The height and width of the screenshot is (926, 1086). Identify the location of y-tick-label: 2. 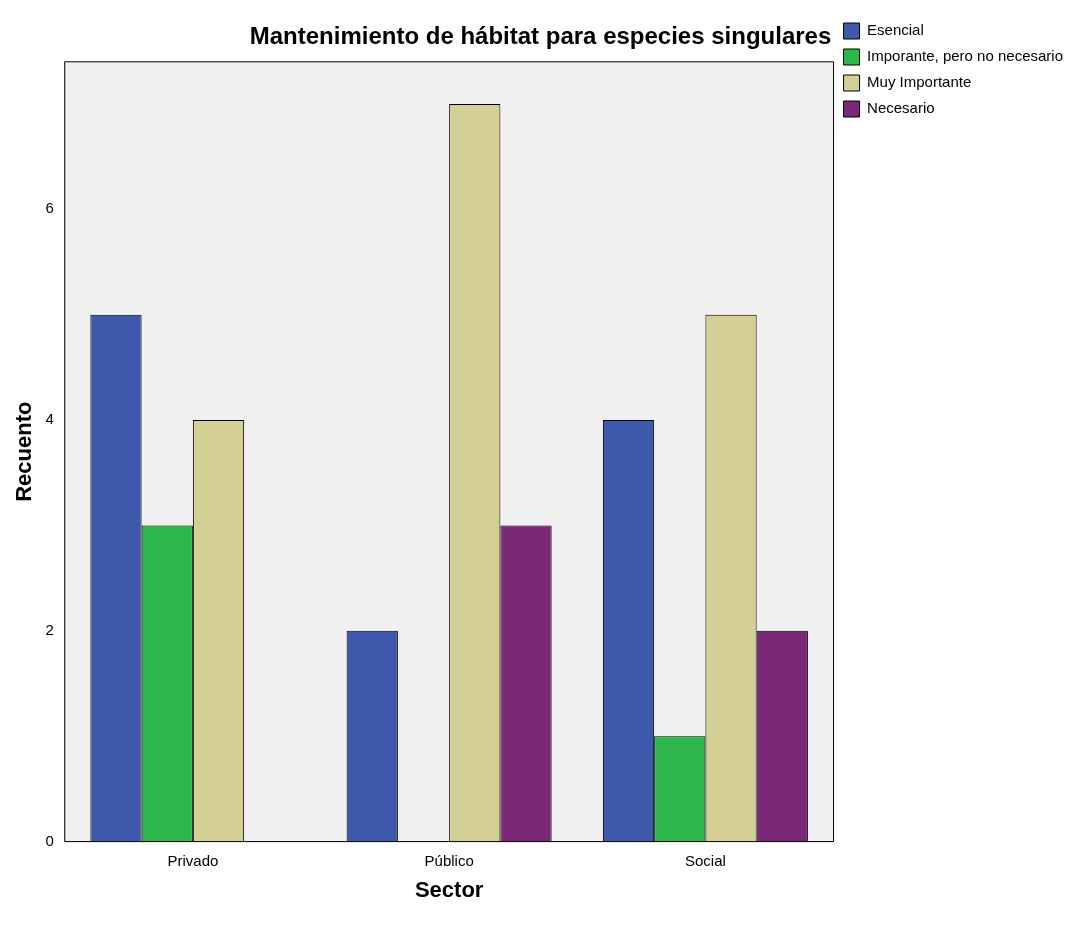
(49, 629).